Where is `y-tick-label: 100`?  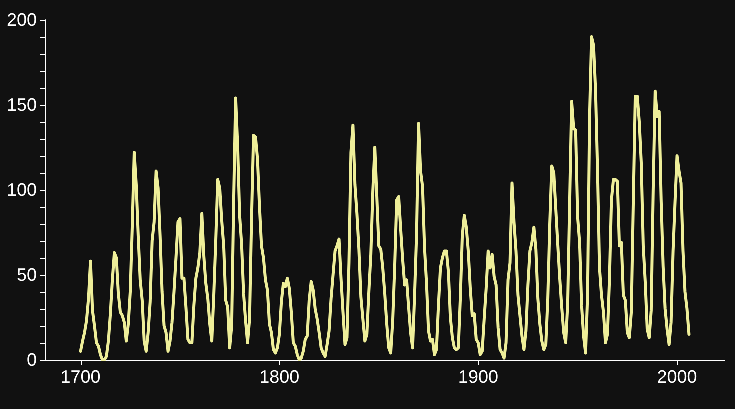 y-tick-label: 100 is located at coordinates (21, 190).